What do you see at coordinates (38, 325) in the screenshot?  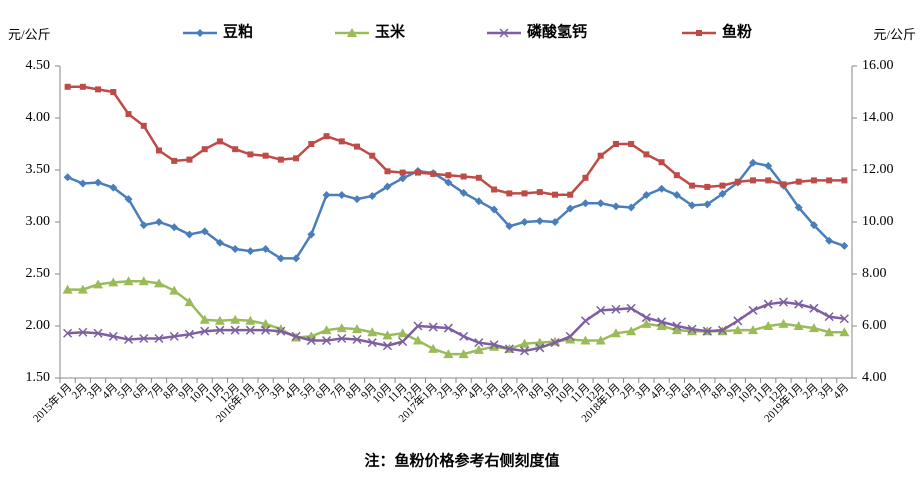 I see `y-tick-label: 2.00` at bounding box center [38, 325].